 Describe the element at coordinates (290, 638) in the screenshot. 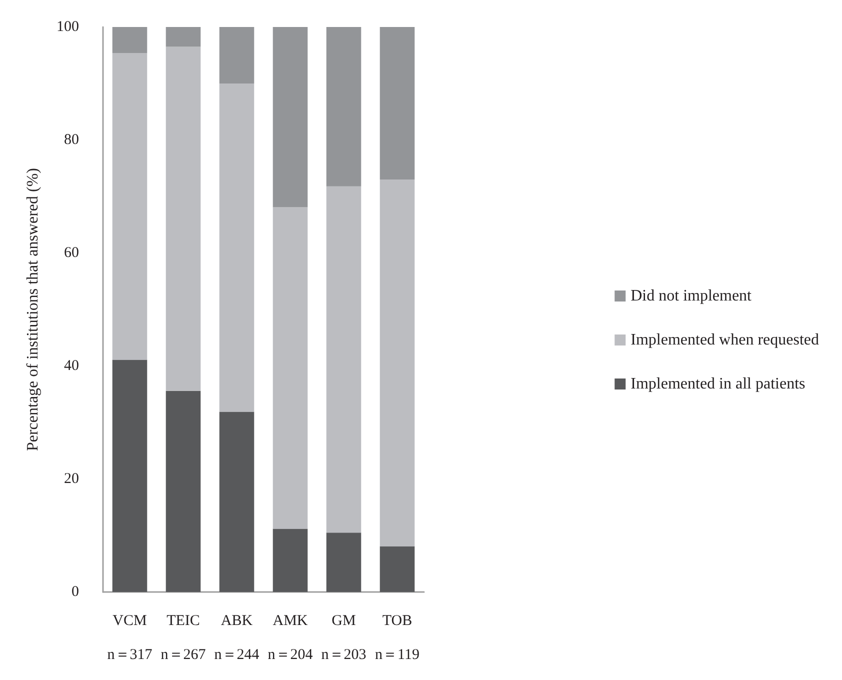

I see `category-label: AMK n＝204` at that location.